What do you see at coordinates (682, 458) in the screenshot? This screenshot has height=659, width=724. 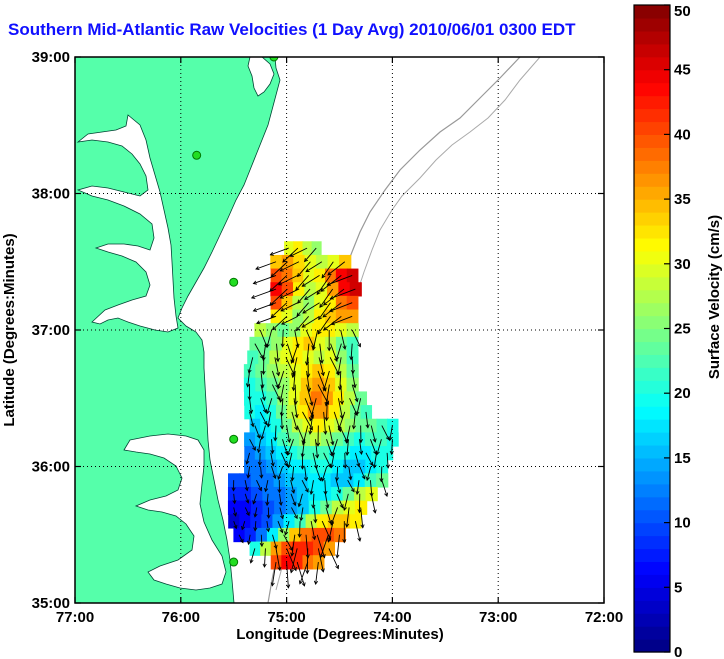 I see `colorbar-tick-label: 15` at bounding box center [682, 458].